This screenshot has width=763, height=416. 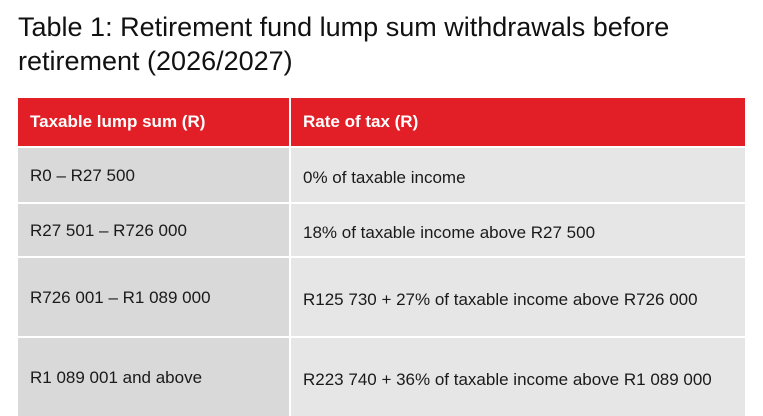 What do you see at coordinates (517, 122) in the screenshot?
I see `column-header-rate-of-tax: Rate of tax (R)` at bounding box center [517, 122].